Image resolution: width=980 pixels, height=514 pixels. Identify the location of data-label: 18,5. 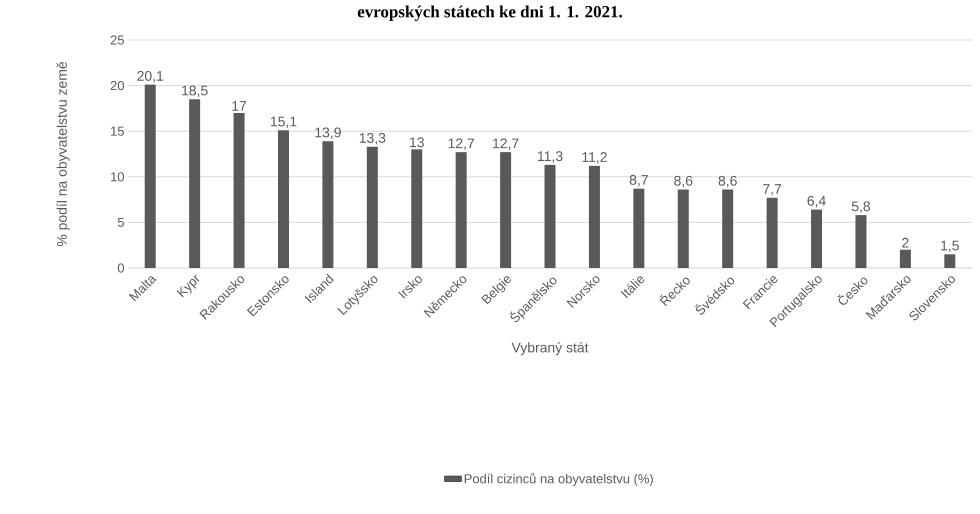
(195, 92).